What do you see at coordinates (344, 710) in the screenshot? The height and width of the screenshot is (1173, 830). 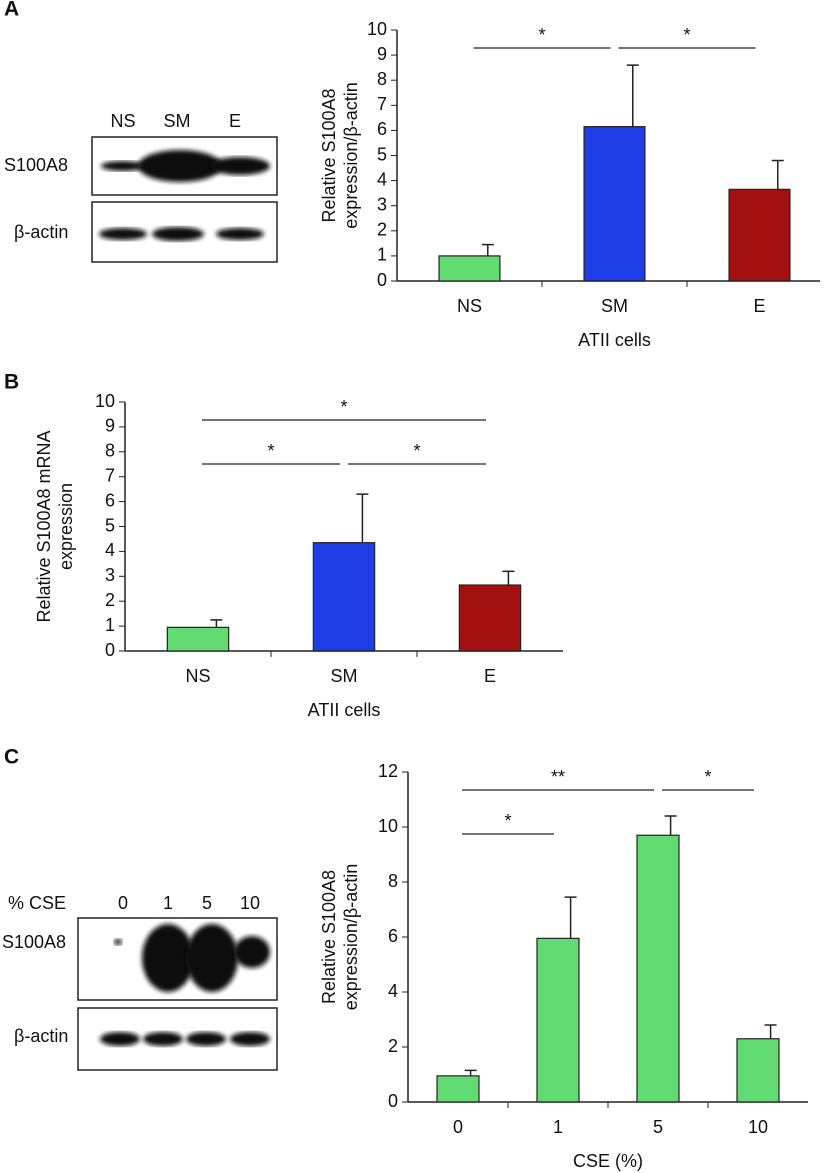 I see `x-axis-label: ATII cells` at bounding box center [344, 710].